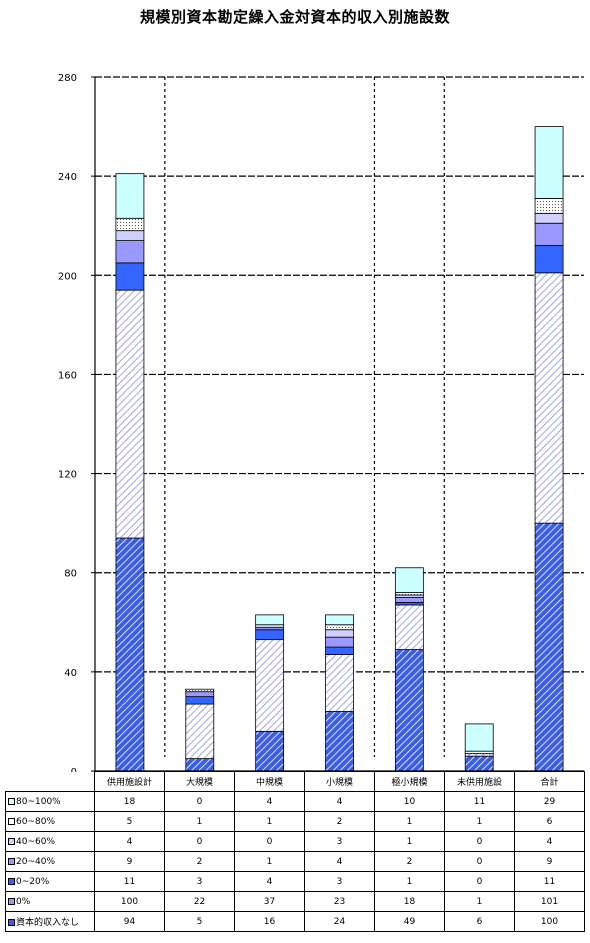 This screenshot has width=590, height=943. I want to click on row-label: 60~80%, so click(35, 821).